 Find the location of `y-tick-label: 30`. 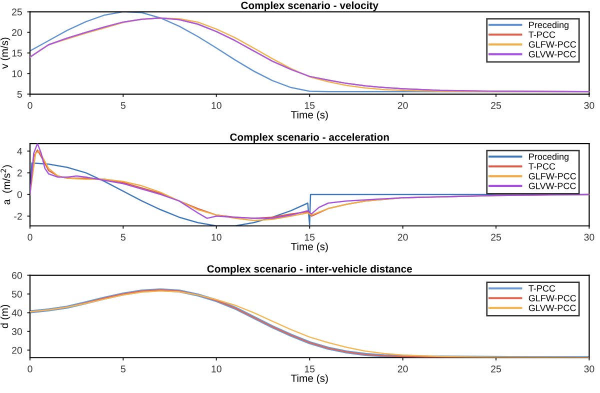

y-tick-label: 30 is located at coordinates (17, 332).